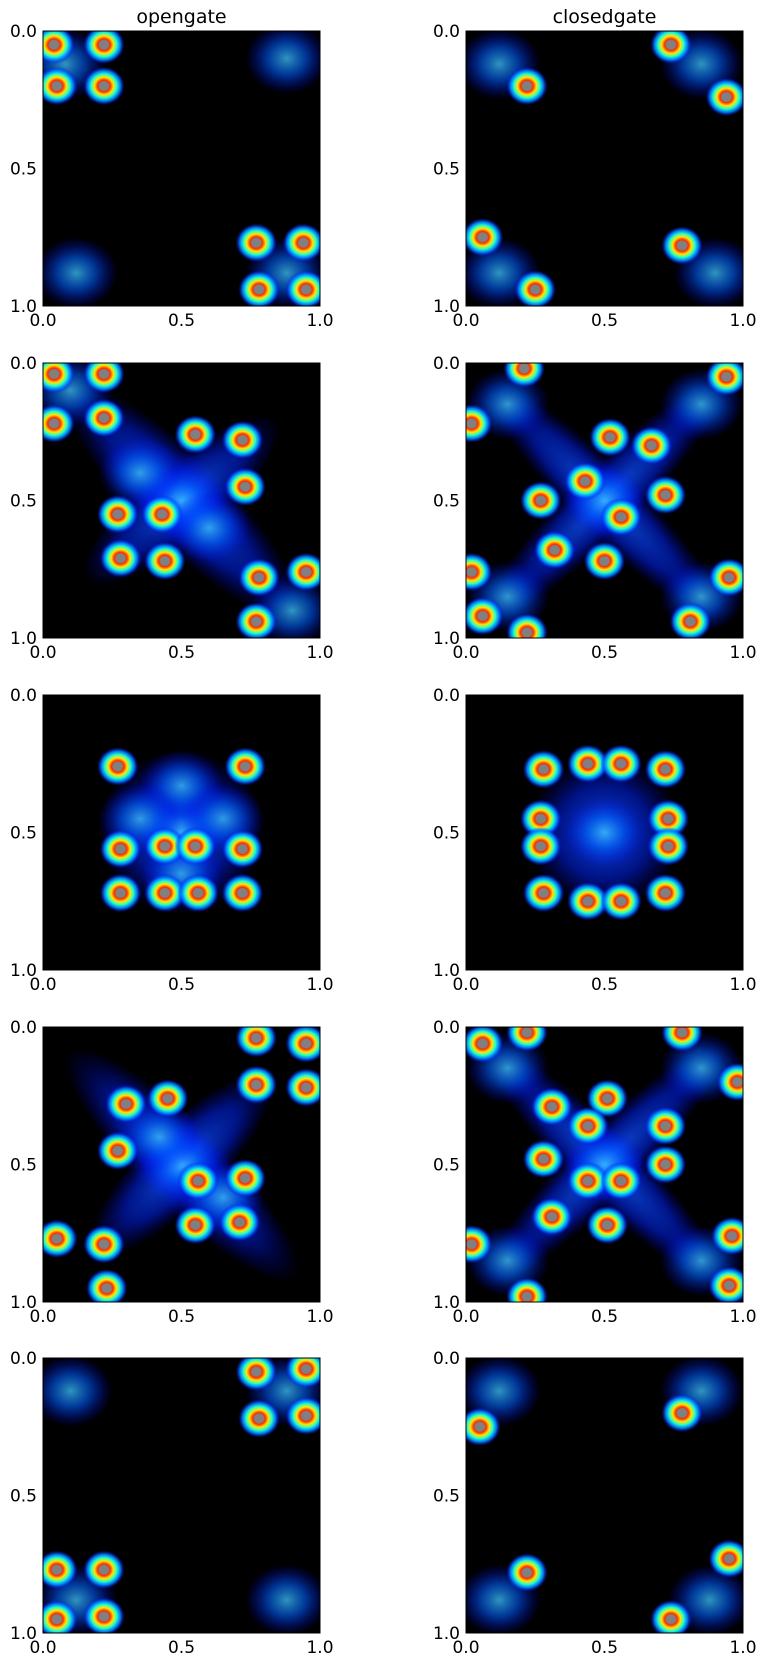 This screenshot has width=763, height=1665. What do you see at coordinates (172, 1503) in the screenshot?
I see `heatmap-panel-r4-c0: 0.00.51.00.0 0.5 1.0` at bounding box center [172, 1503].